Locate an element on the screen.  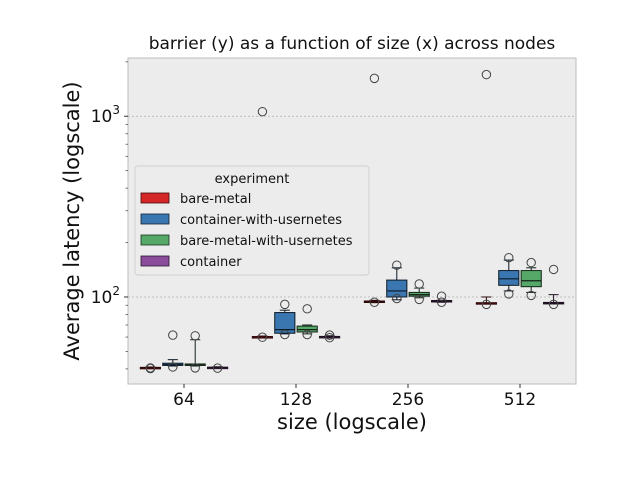
y-tick-label: 10³ is located at coordinates (105, 115).